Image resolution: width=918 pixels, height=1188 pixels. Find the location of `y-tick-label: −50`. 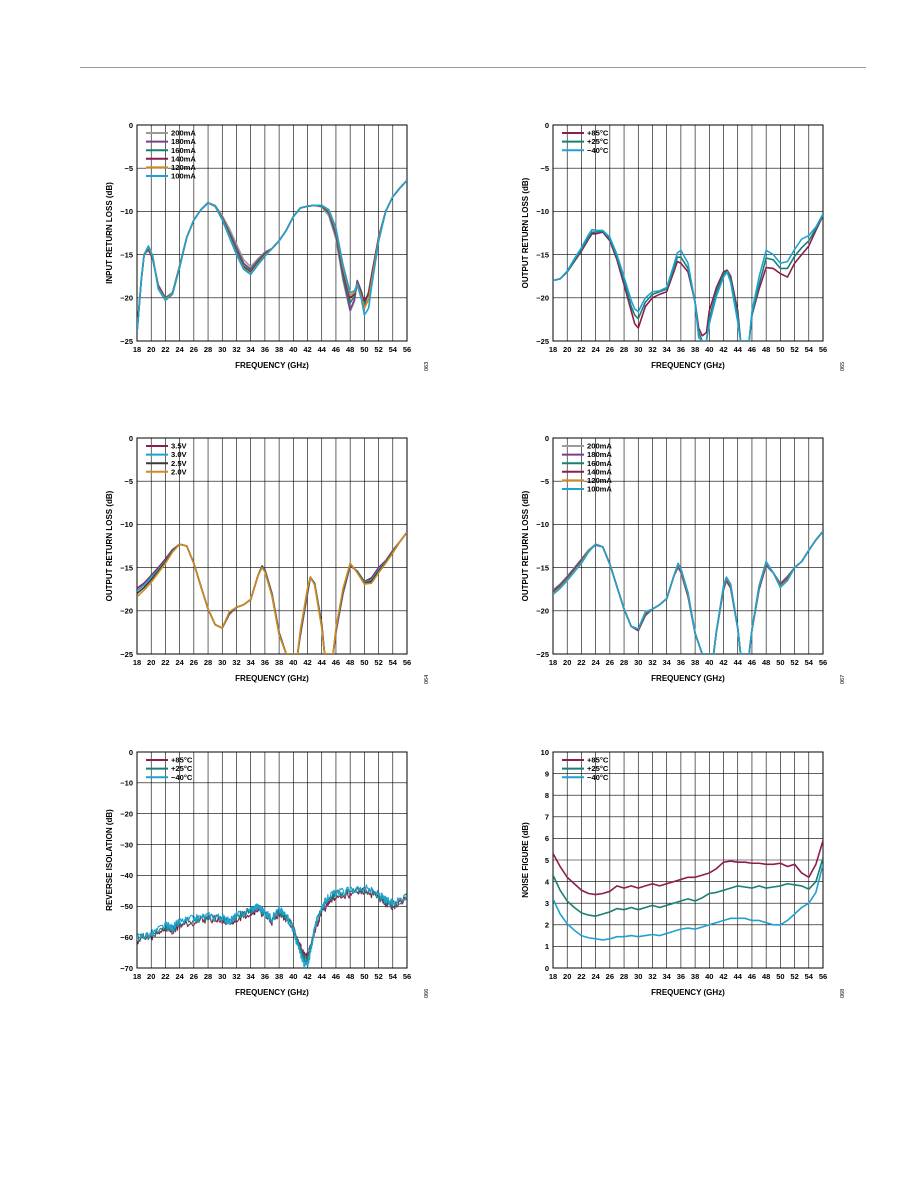

y-tick-label: −50 is located at coordinates (126, 906).